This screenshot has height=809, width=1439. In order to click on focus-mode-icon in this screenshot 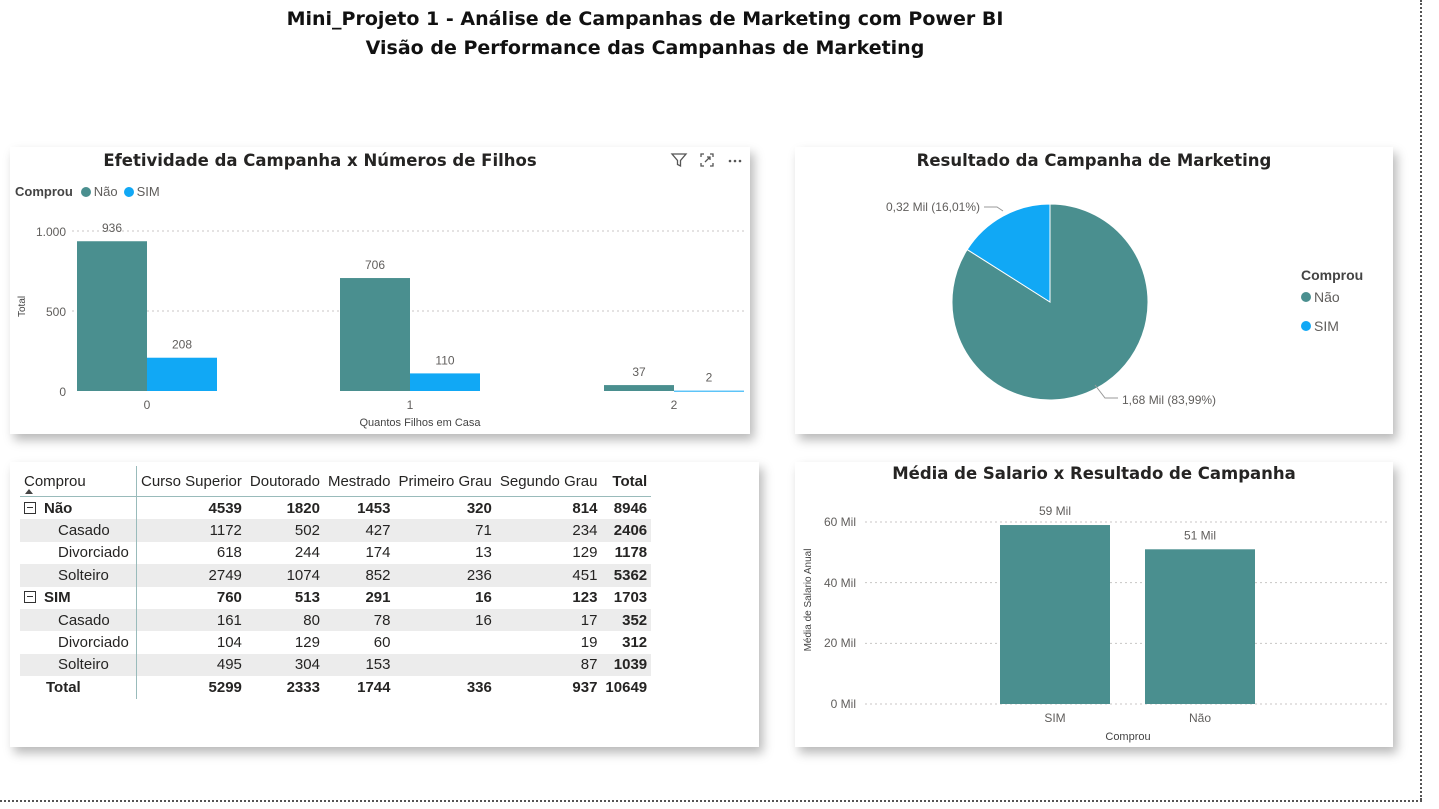, I will do `click(707, 160)`.